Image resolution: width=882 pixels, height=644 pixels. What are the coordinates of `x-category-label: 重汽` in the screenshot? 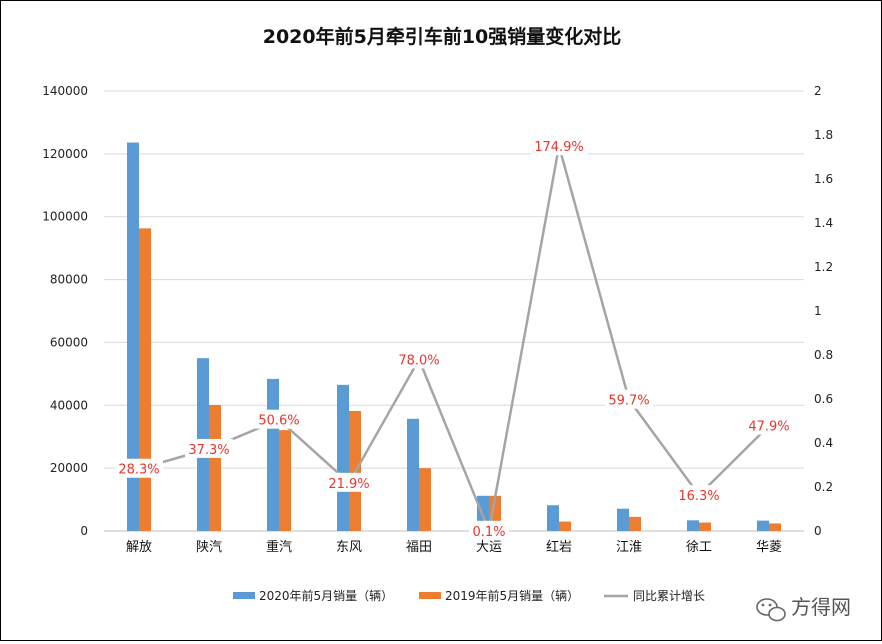 It's located at (279, 547).